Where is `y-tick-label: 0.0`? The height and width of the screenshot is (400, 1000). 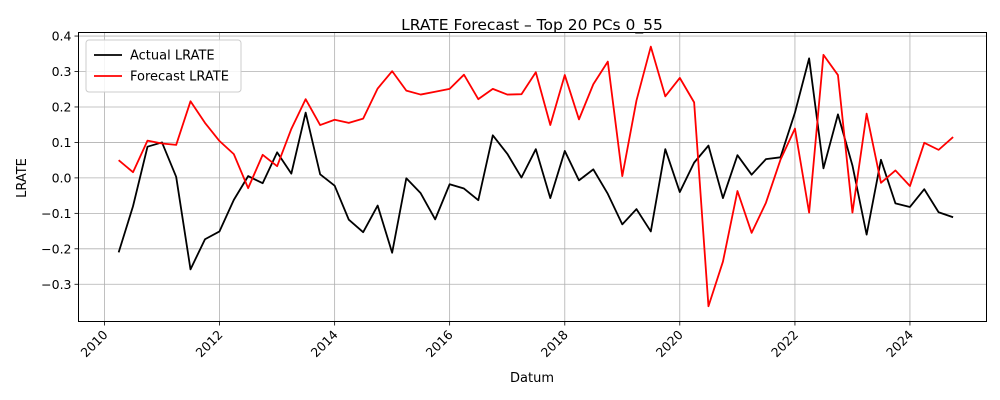
y-tick-label: 0.0 is located at coordinates (62, 177).